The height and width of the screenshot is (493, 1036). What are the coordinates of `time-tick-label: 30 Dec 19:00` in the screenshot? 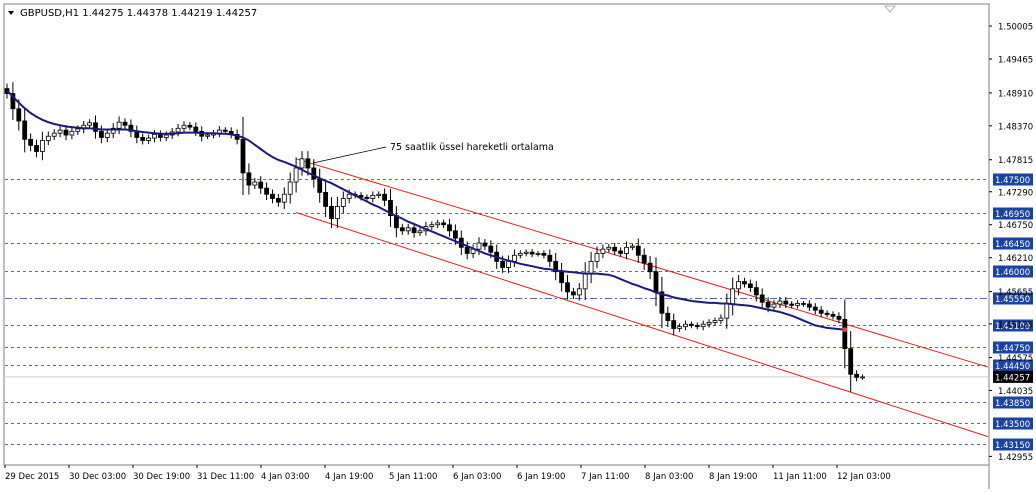 It's located at (161, 477).